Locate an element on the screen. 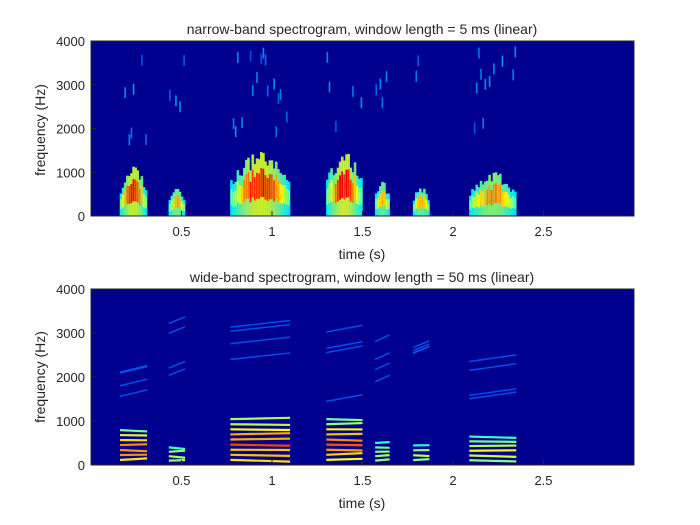  narrow-band-x-ticks: 0.5 1 1.5 2 2.5 is located at coordinates (362, 225).